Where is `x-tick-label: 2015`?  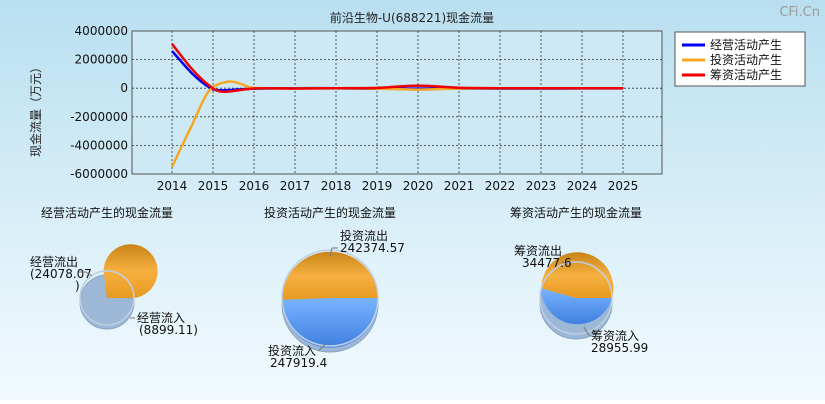
x-tick-label: 2015 is located at coordinates (213, 186).